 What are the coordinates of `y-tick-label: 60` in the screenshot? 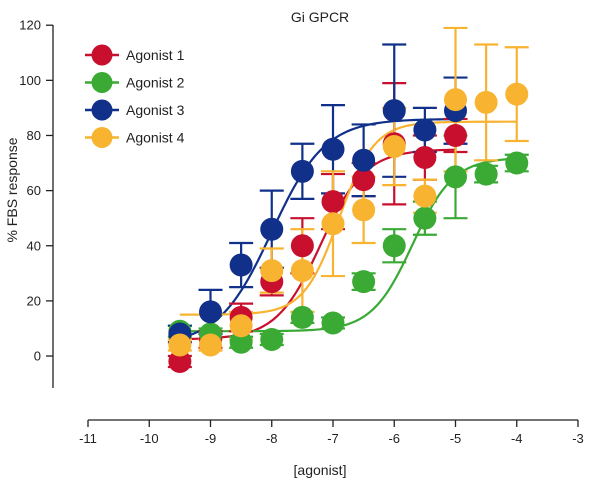 It's located at (34, 190).